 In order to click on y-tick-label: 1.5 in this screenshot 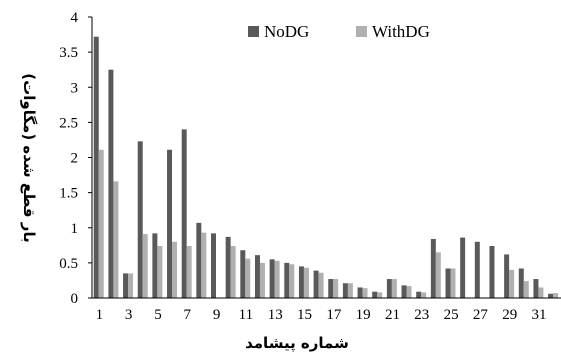, I will do `click(68, 194)`.